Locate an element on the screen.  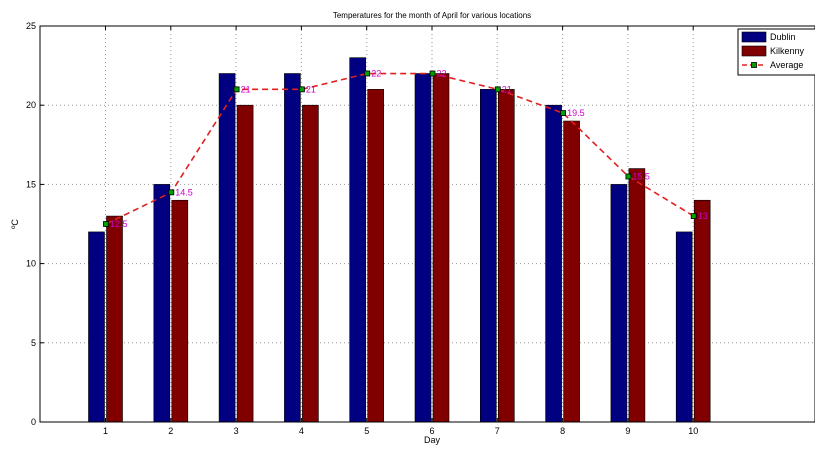
x-tick-label: 8 is located at coordinates (562, 431).